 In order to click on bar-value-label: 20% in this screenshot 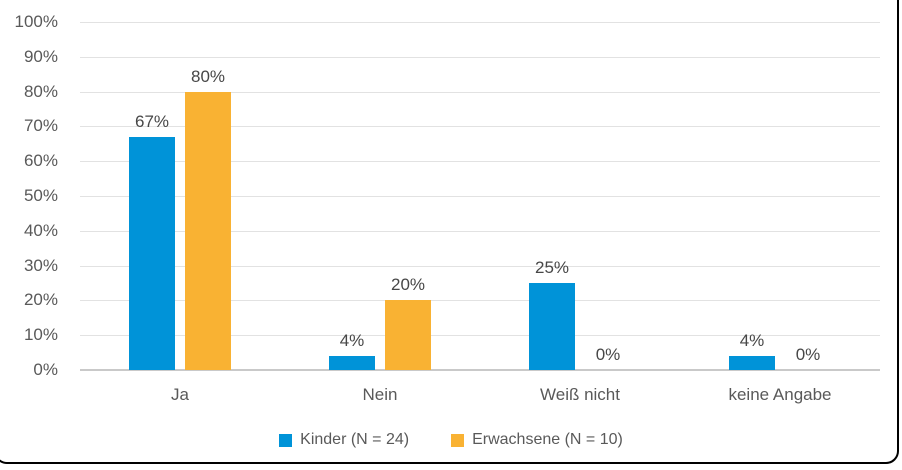, I will do `click(408, 285)`.